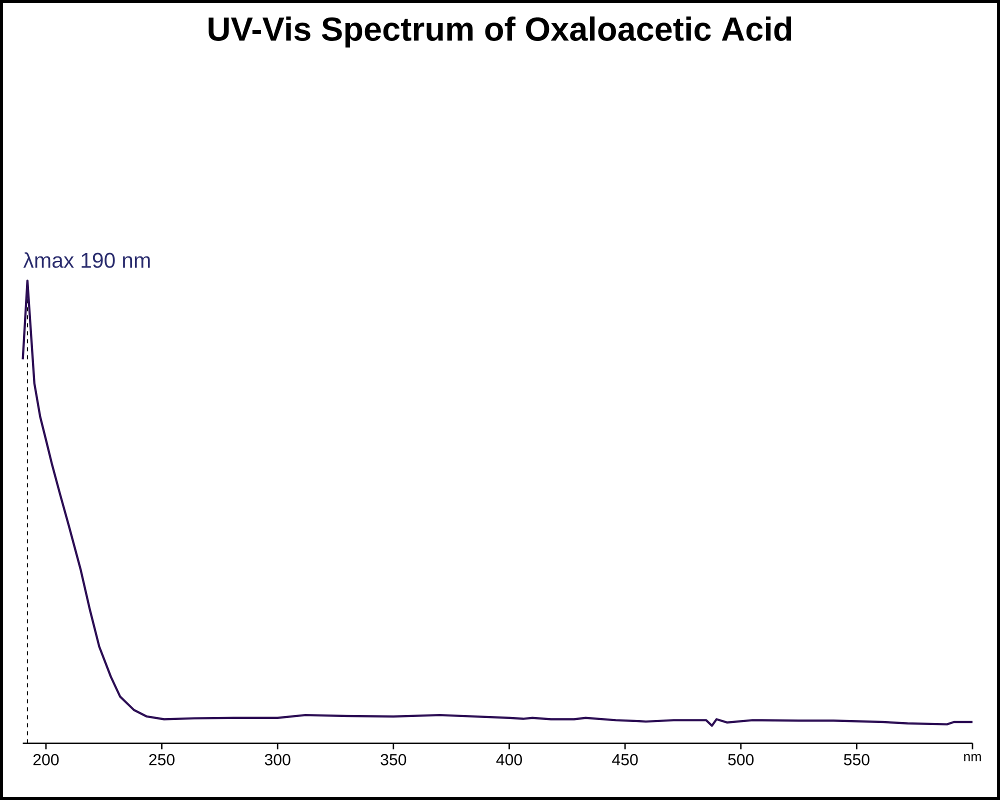 The image size is (1000, 800). Describe the element at coordinates (500, 32) in the screenshot. I see `chart-title: UV-Vis Spectrum of Oxaloacetic Acid` at that location.